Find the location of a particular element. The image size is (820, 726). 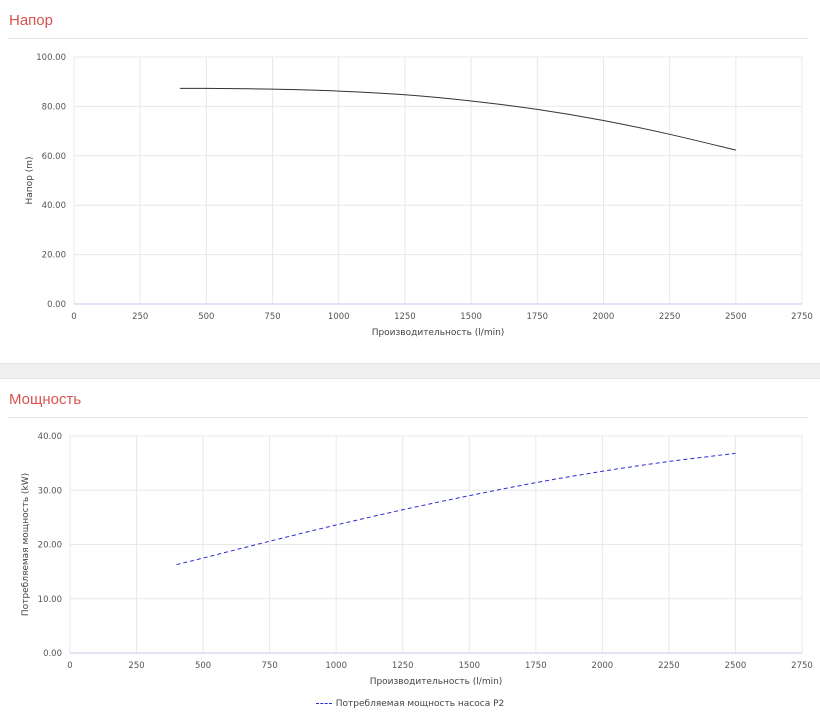

power-chart-legend: Потребляемая мощность насоса P2 is located at coordinates (410, 707).